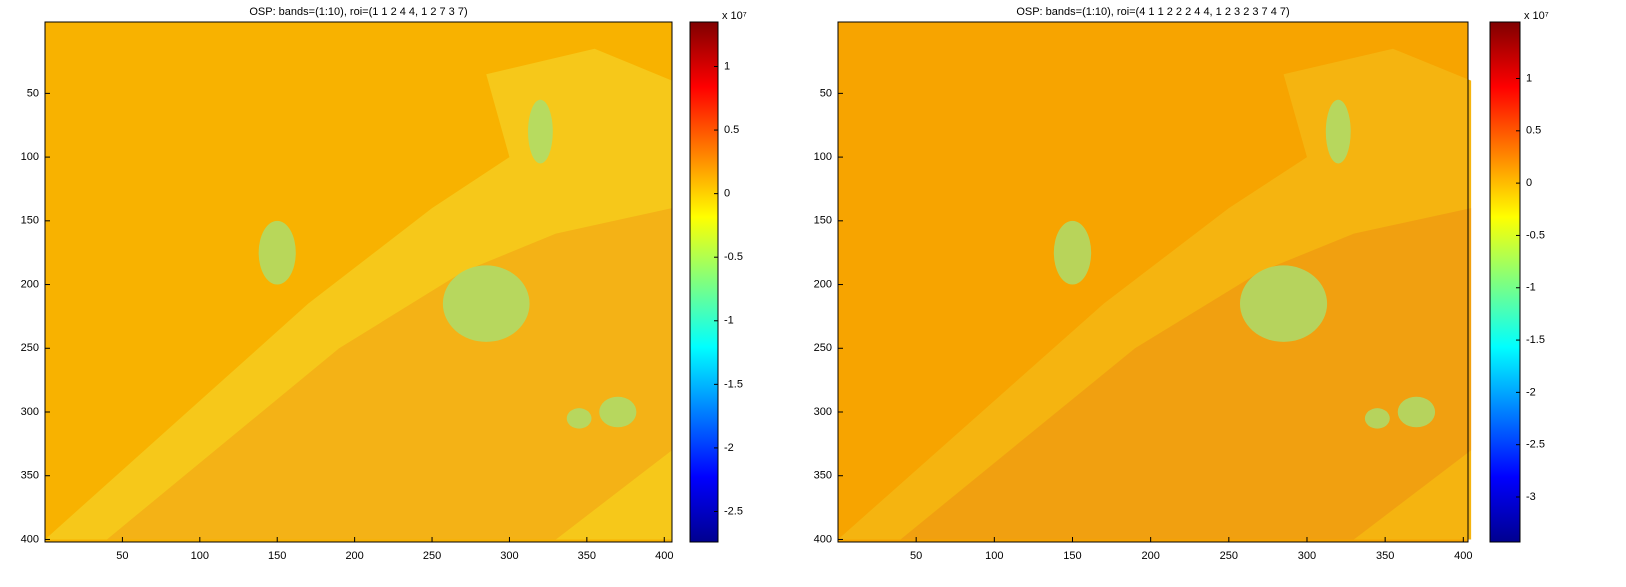 Image resolution: width=1626 pixels, height=587 pixels. I want to click on colorbar-tick-label: -3, so click(1531, 497).